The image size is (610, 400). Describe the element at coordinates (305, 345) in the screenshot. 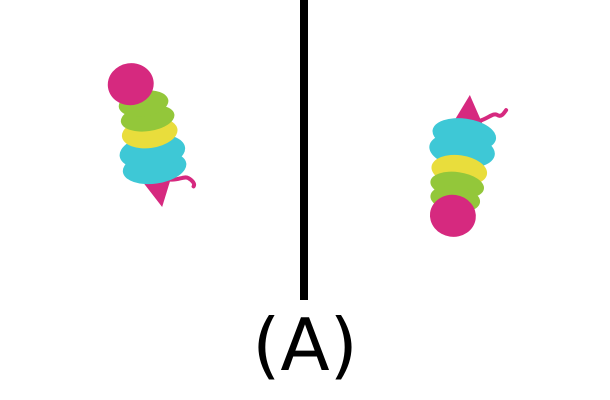

I see `figure-caption: (A)` at that location.